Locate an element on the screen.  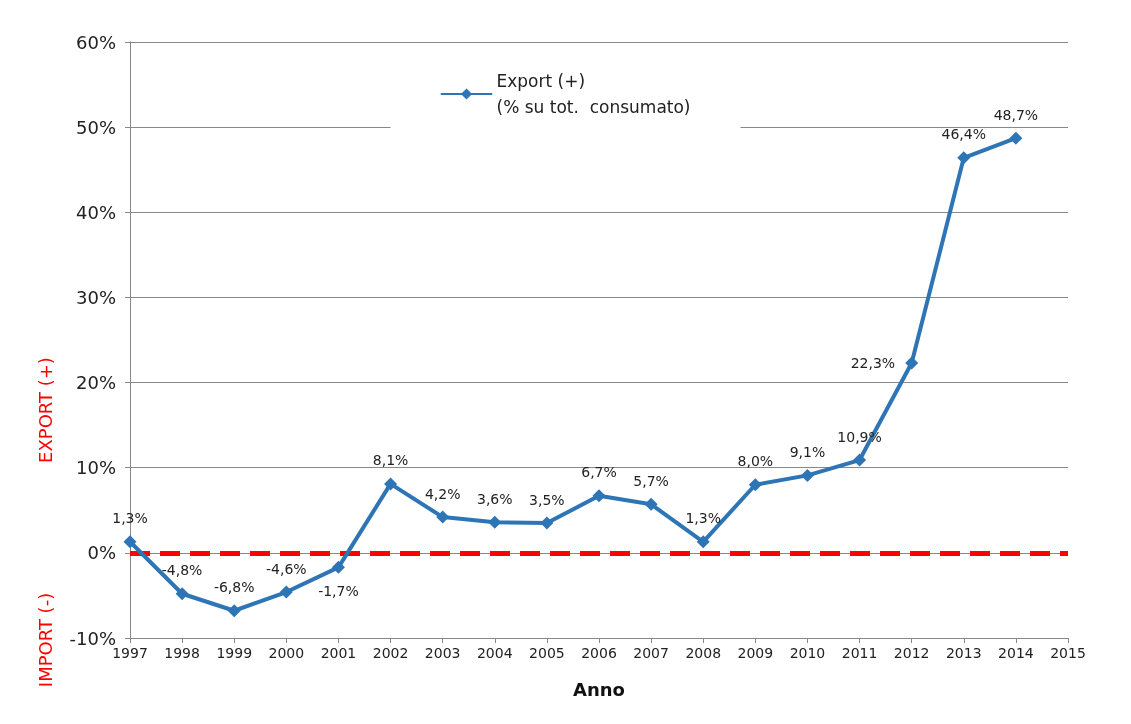
x-tick-label: 1998 is located at coordinates (182, 653).